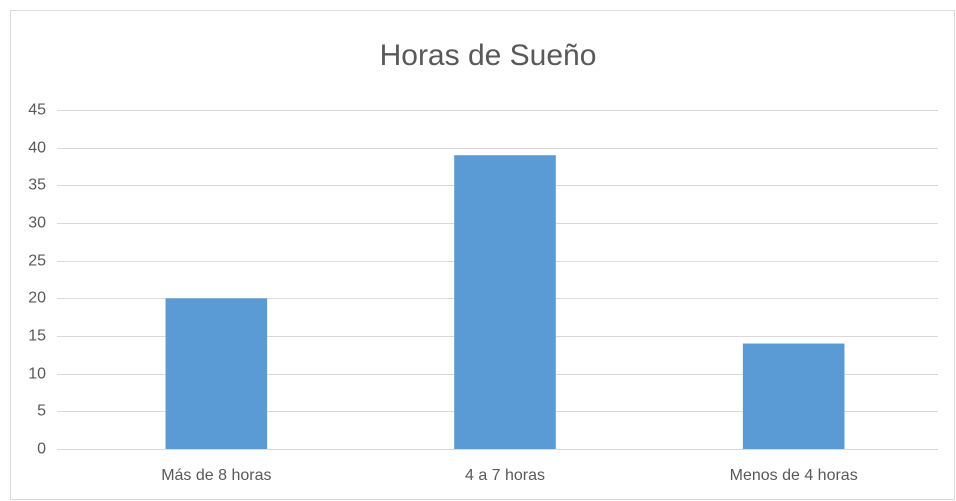 This screenshot has width=956, height=501. I want to click on y-tick-label: 5, so click(41, 411).